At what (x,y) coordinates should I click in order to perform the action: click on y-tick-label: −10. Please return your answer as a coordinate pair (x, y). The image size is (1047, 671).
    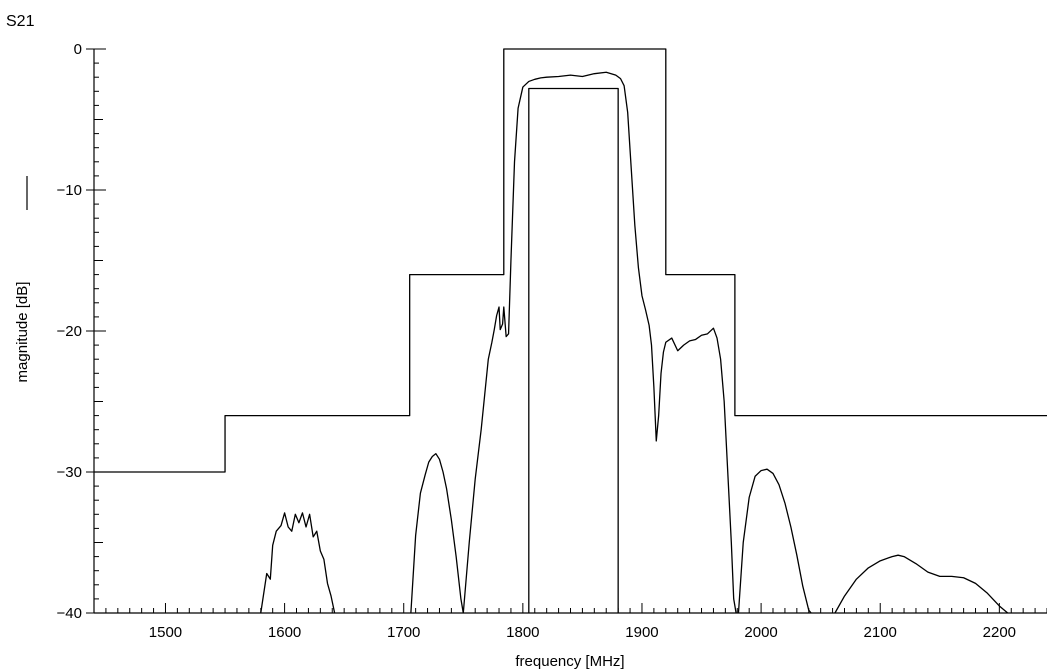
    Looking at the image, I should click on (69, 190).